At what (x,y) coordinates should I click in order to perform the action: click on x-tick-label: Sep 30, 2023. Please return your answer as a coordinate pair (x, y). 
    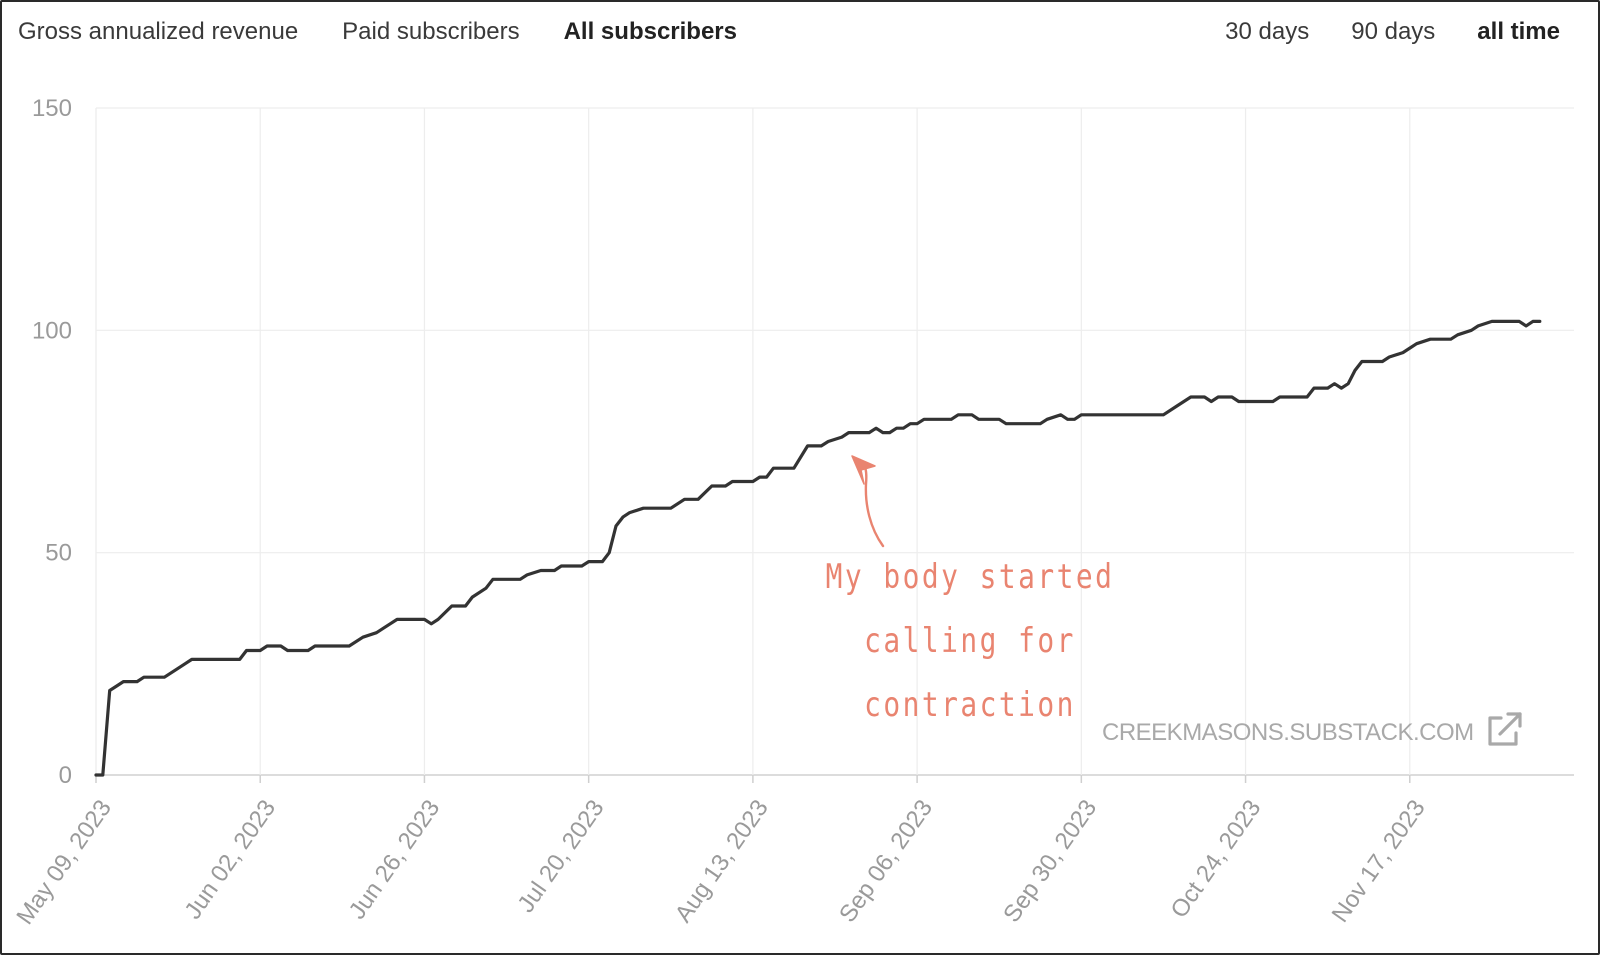
    Looking at the image, I should click on (1050, 861).